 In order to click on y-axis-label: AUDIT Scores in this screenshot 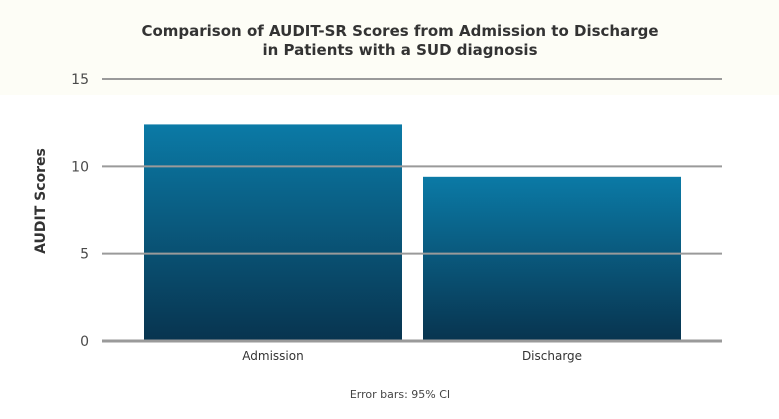, I will do `click(41, 201)`.